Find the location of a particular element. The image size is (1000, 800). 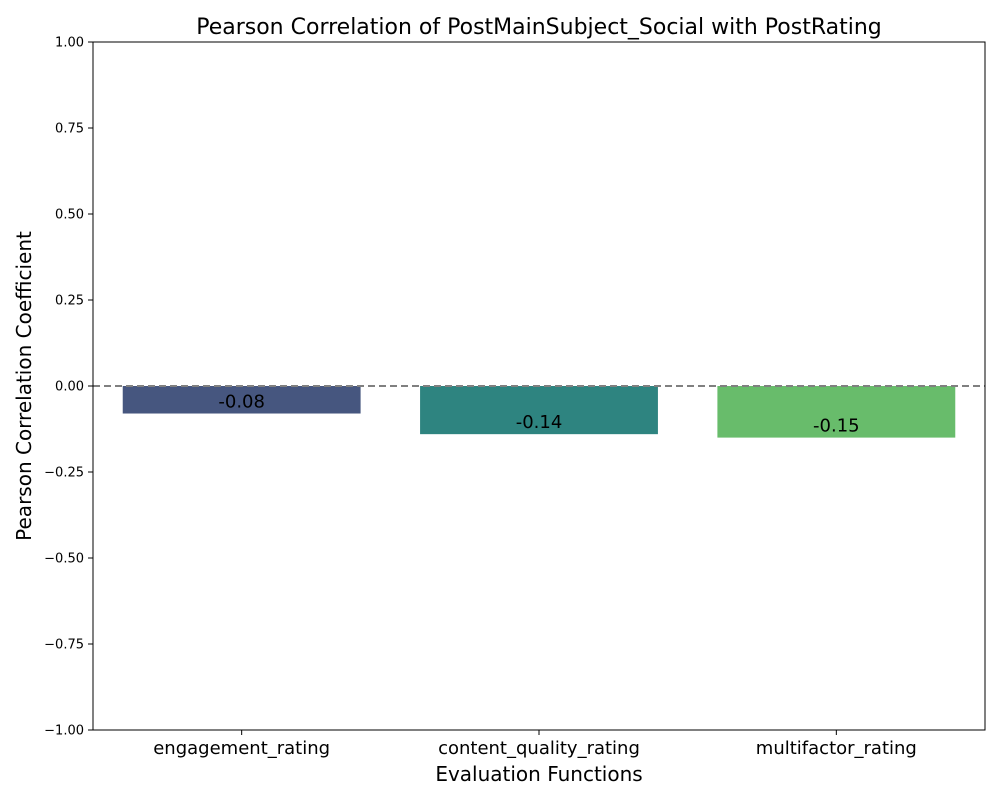

x-tick-label-content_quality_rating: content_quality_rating is located at coordinates (539, 748).